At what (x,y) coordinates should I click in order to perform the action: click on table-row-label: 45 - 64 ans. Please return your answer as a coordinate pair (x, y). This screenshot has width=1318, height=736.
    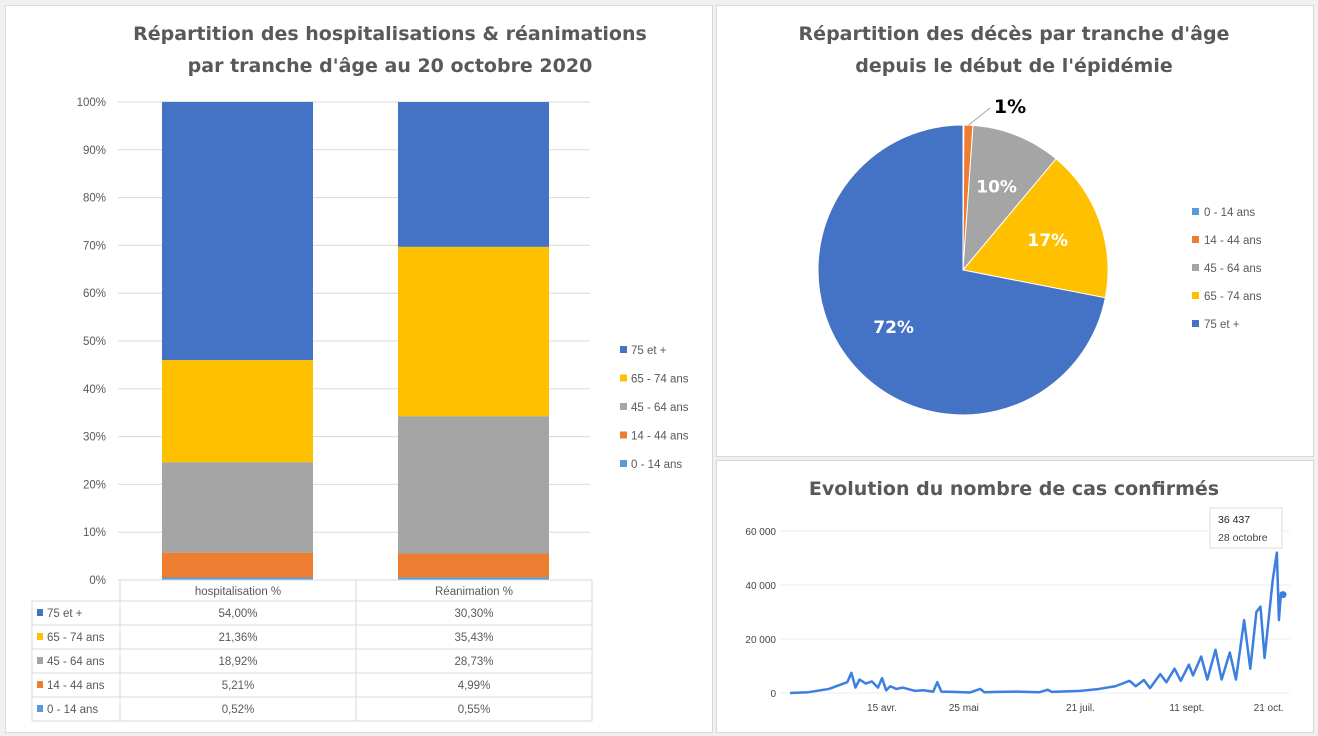
    Looking at the image, I should click on (76, 662).